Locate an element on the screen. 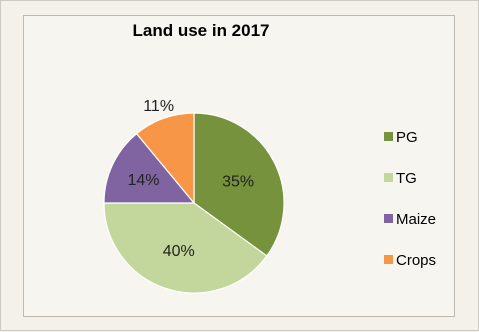  legend-swatch-pg is located at coordinates (388, 136).